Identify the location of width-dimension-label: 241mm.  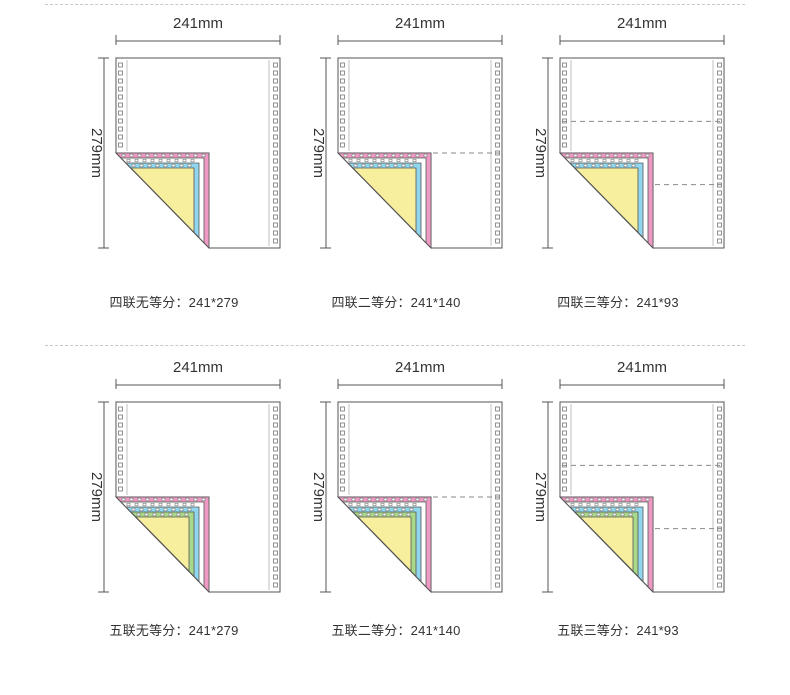
(642, 23).